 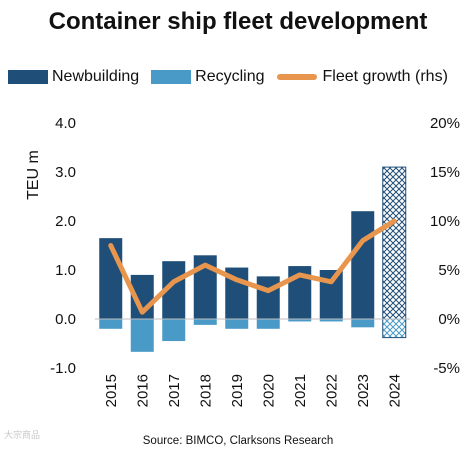 I want to click on watermark-logo: 大宗商品, so click(x=22, y=435).